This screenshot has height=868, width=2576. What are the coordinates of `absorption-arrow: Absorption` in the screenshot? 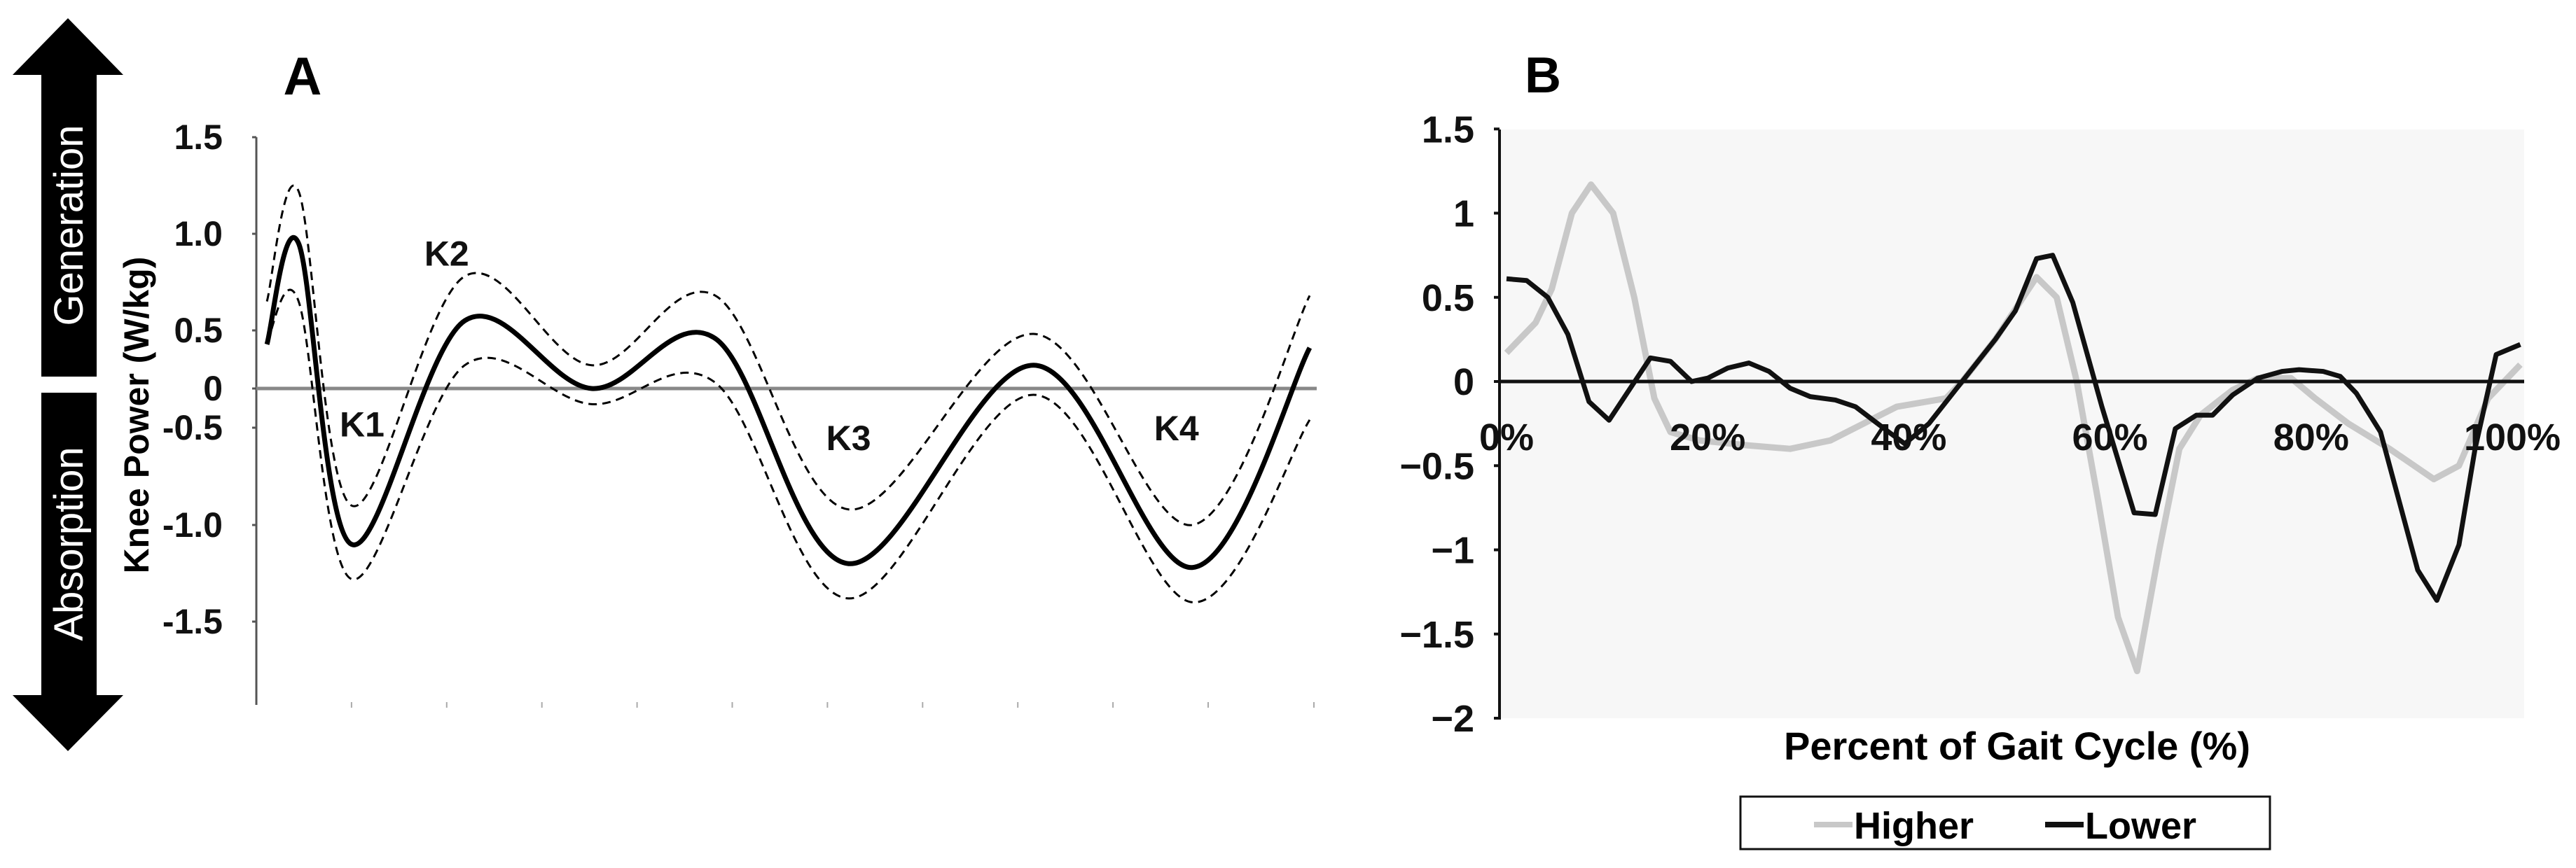 It's located at (68, 572).